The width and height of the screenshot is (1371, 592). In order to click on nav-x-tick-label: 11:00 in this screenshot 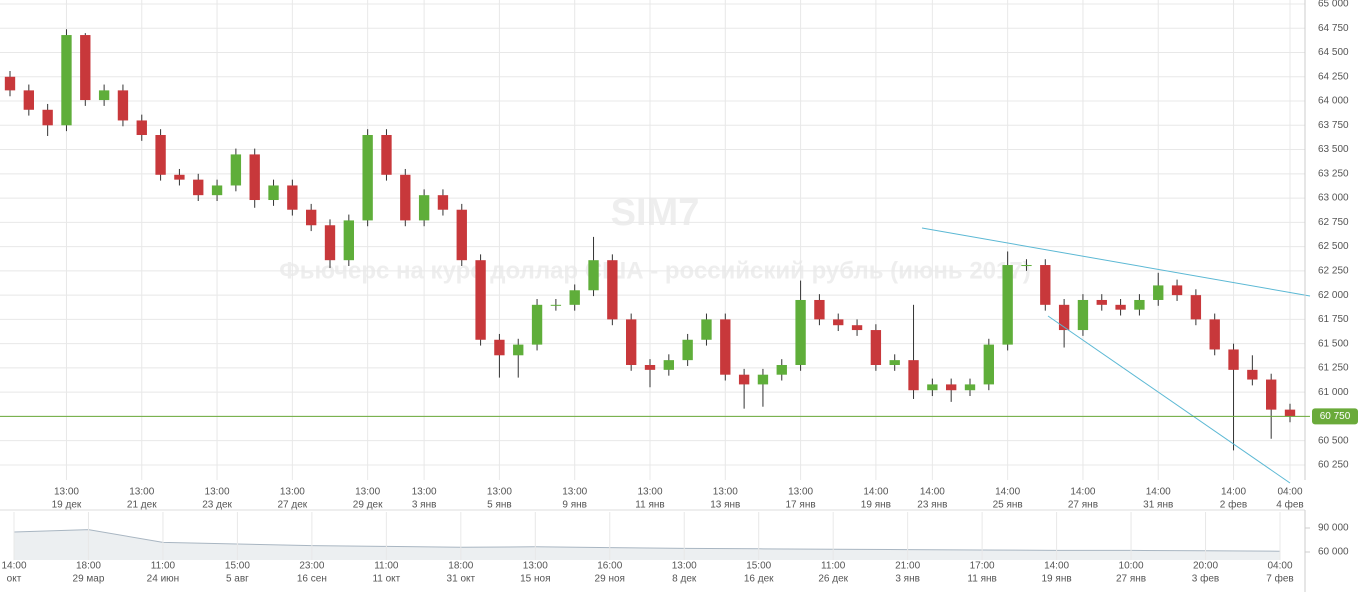, I will do `click(163, 566)`.